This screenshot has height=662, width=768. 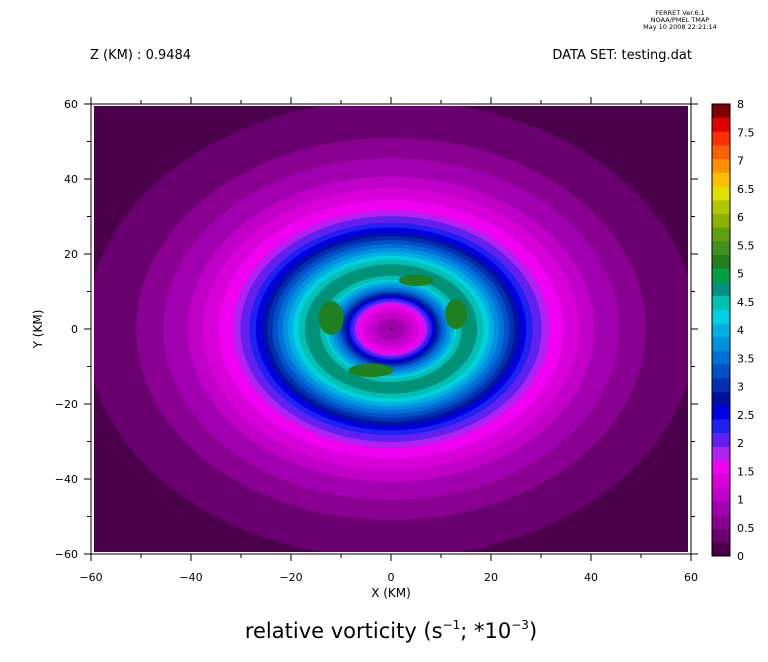 I want to click on center-point, so click(x=391, y=329).